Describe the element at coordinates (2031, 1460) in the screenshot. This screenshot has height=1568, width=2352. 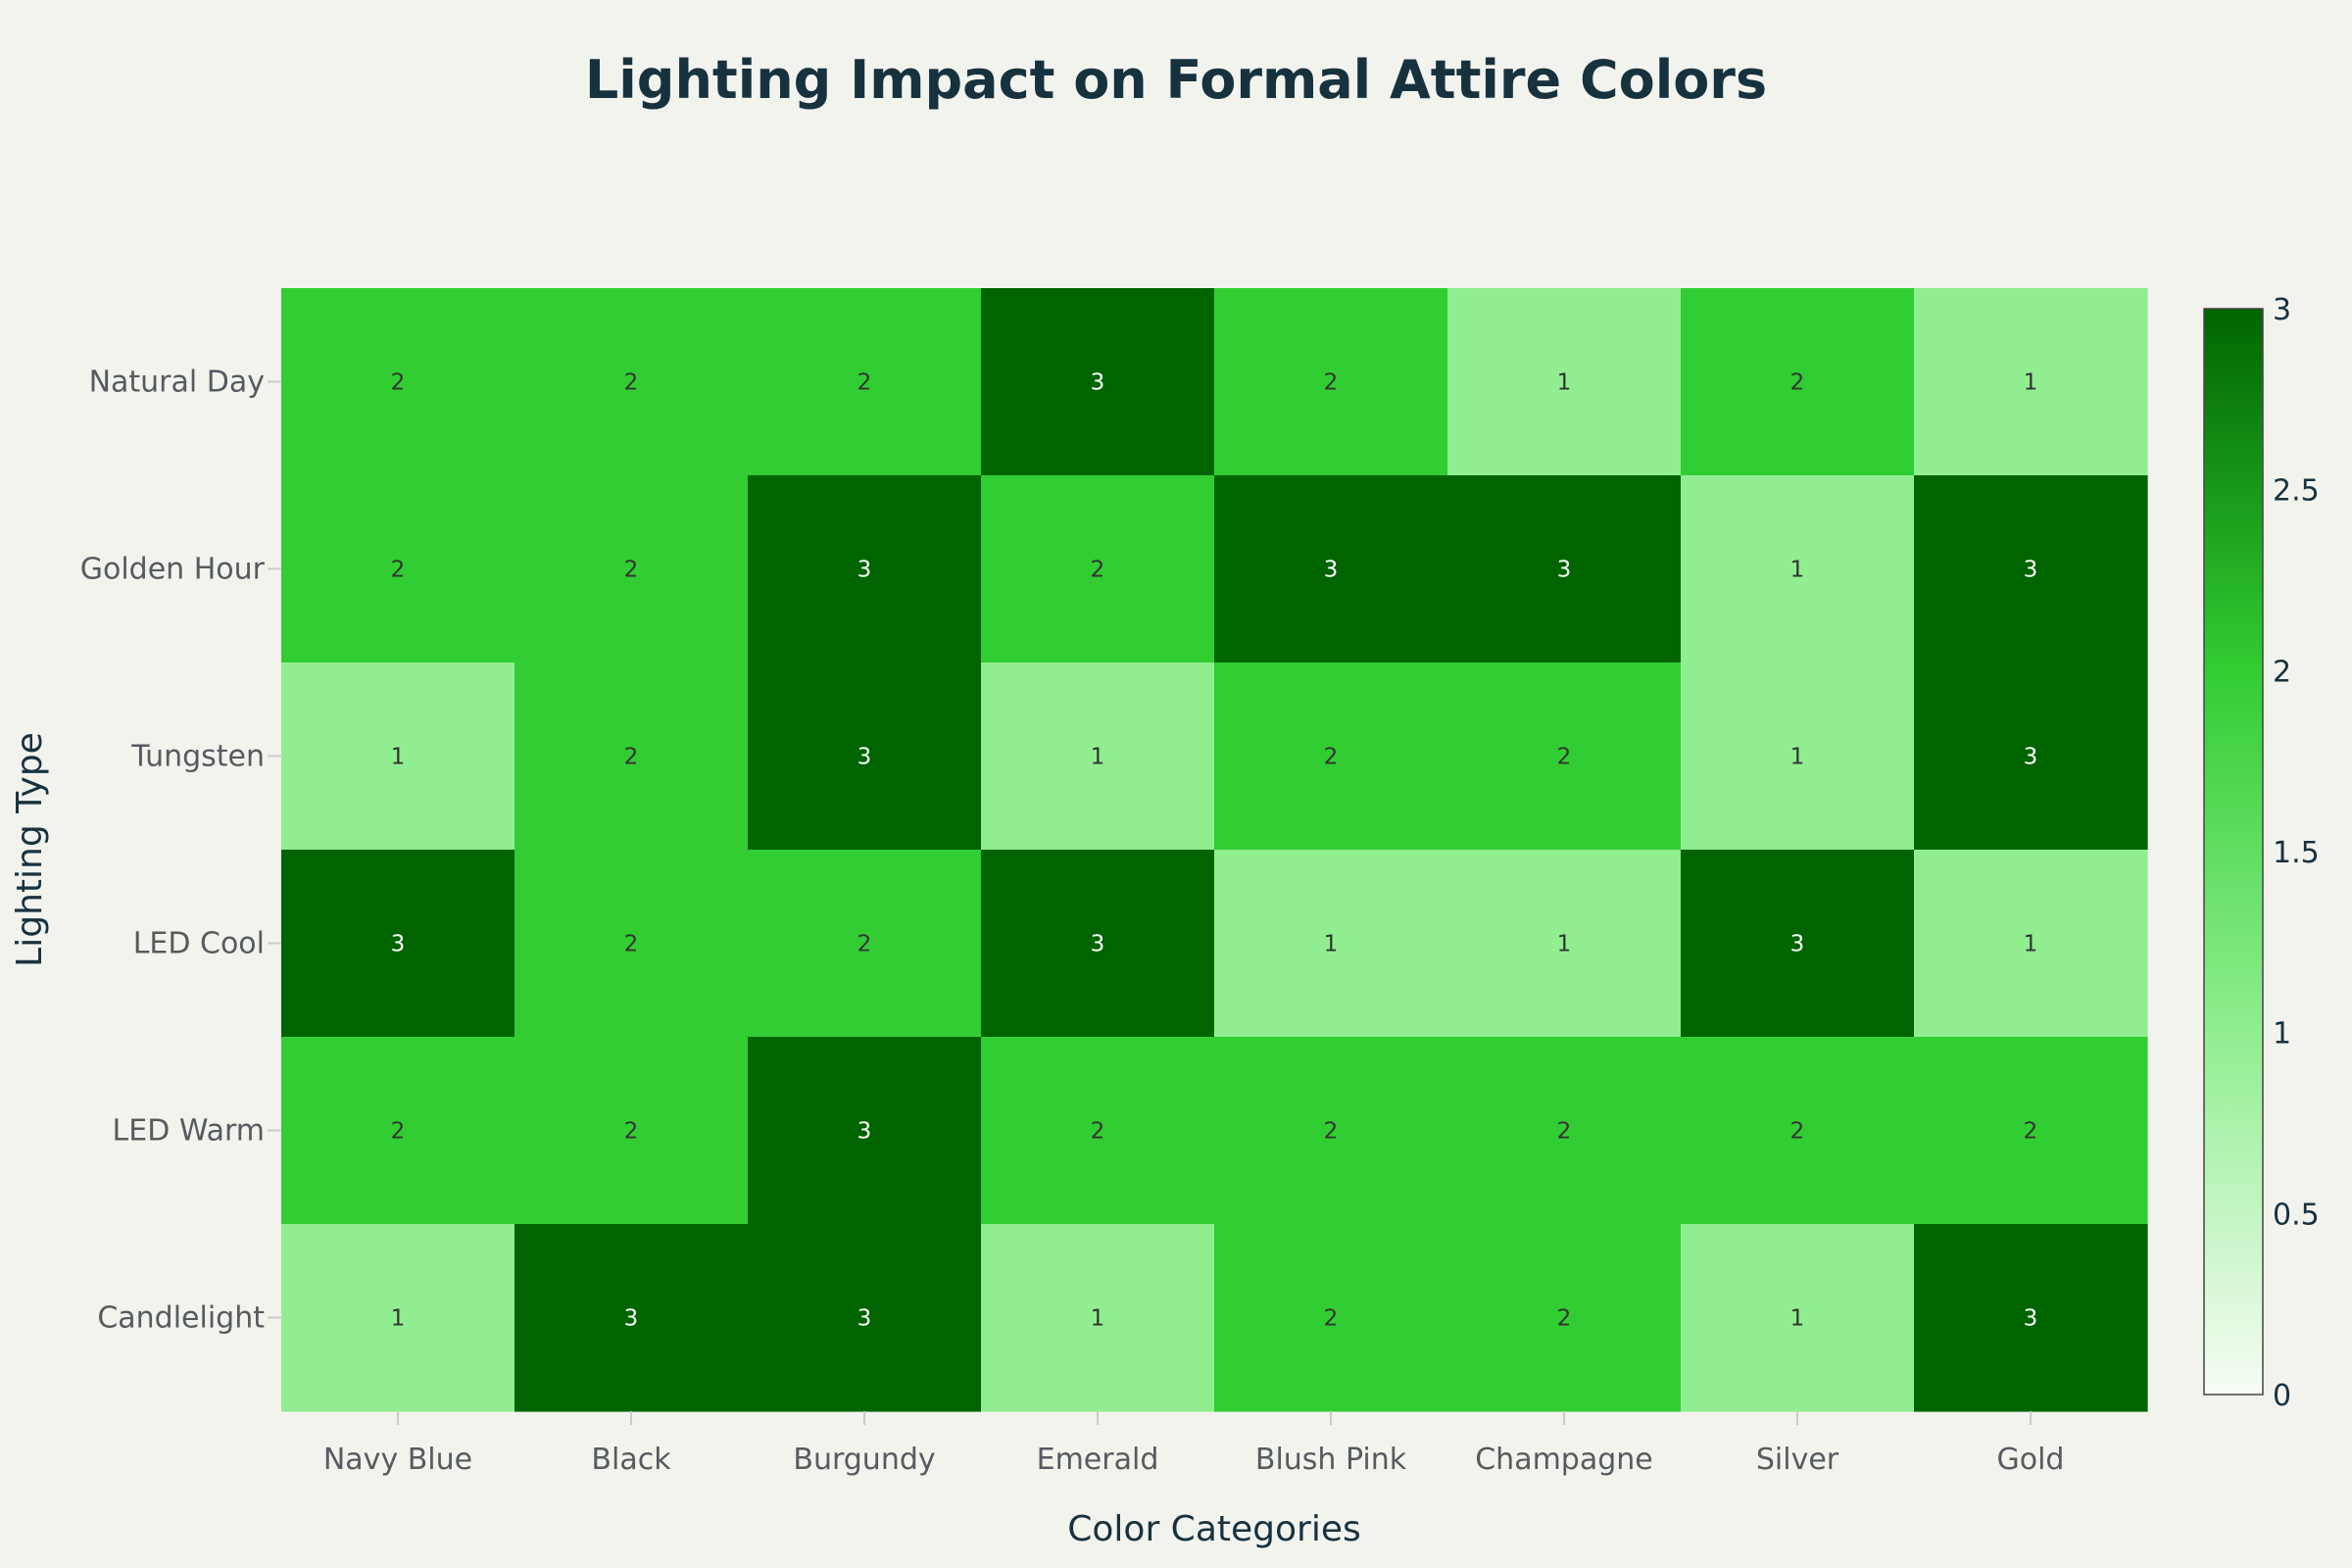
I see `x-tick-label: Gold` at that location.